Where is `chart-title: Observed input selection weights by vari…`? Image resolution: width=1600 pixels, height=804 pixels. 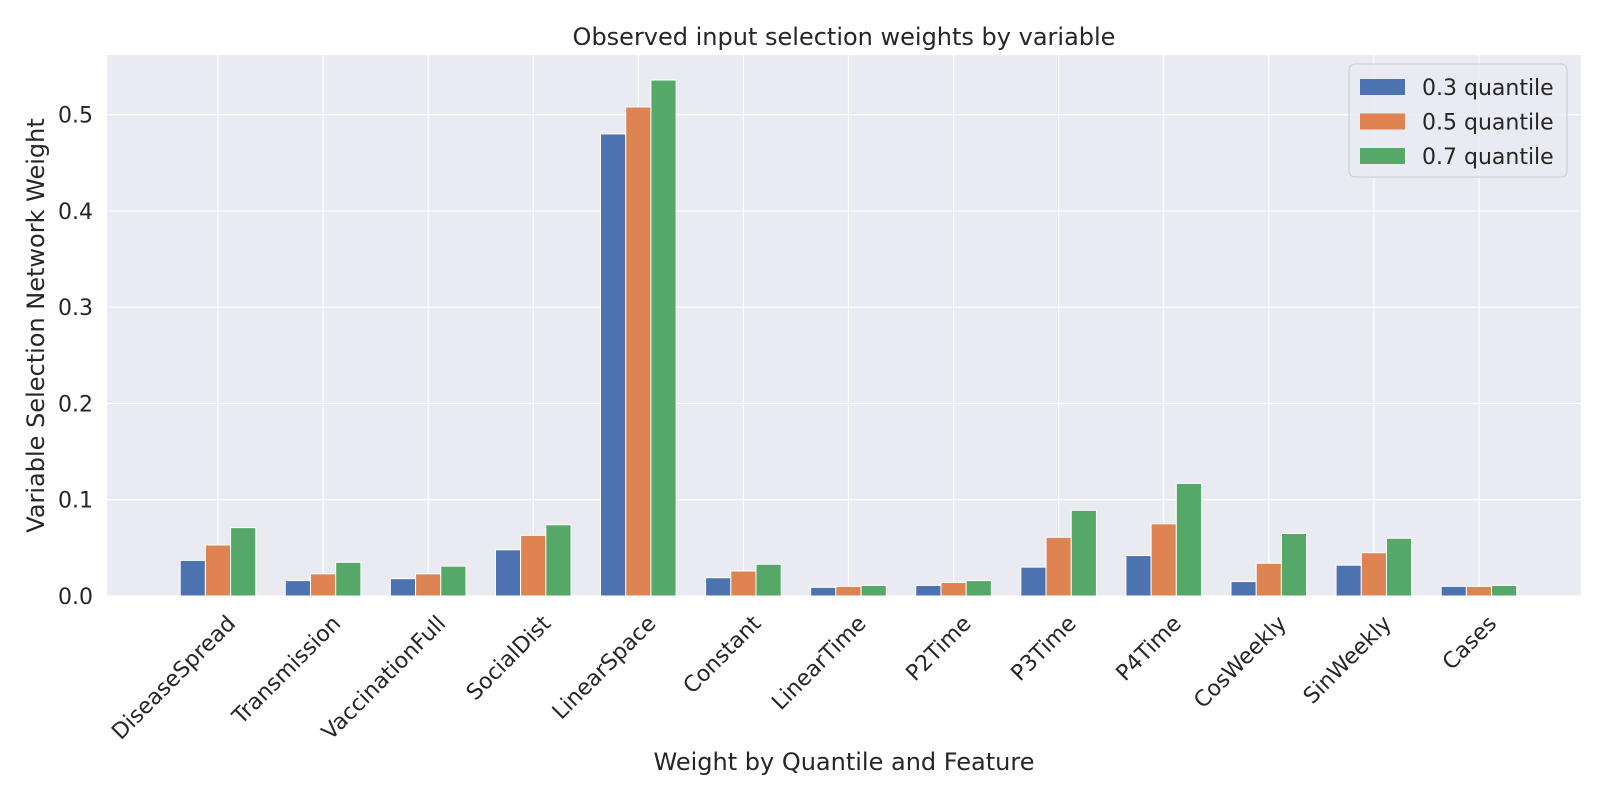
chart-title: Observed input selection weights by vari… is located at coordinates (844, 37).